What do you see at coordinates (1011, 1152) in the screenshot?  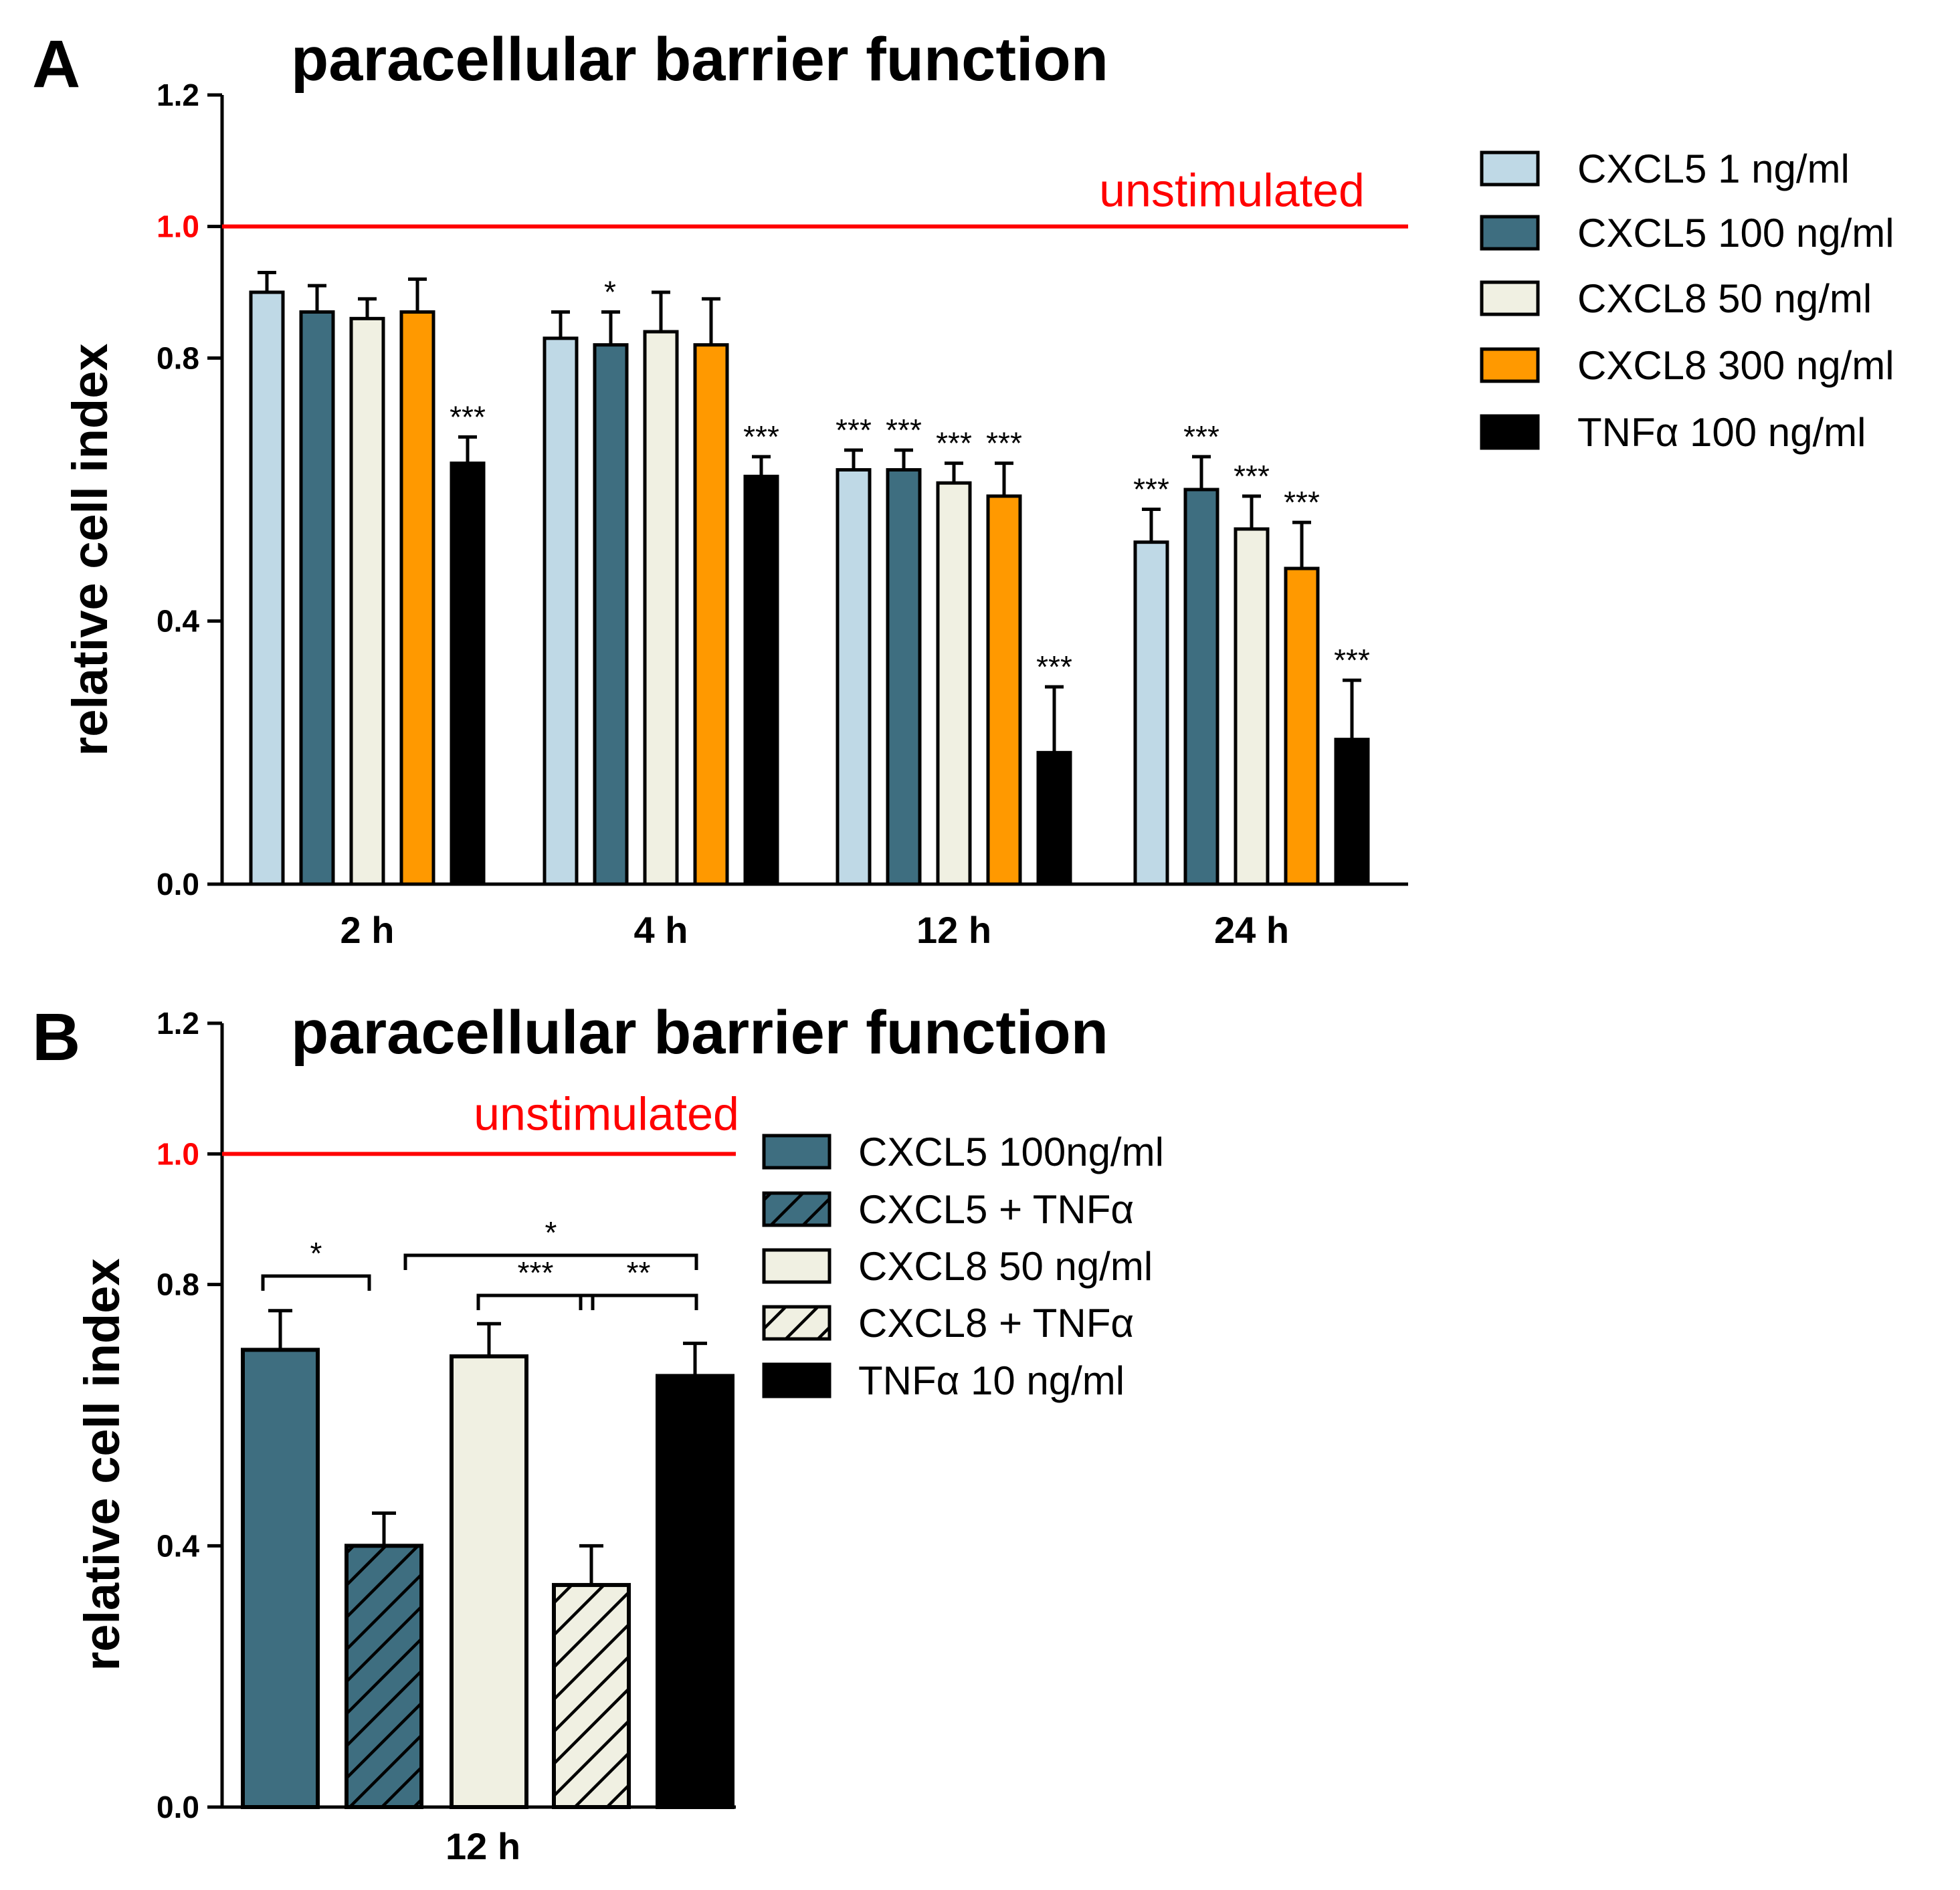 I see `legend-label: CXCL5 100ng/ml` at bounding box center [1011, 1152].